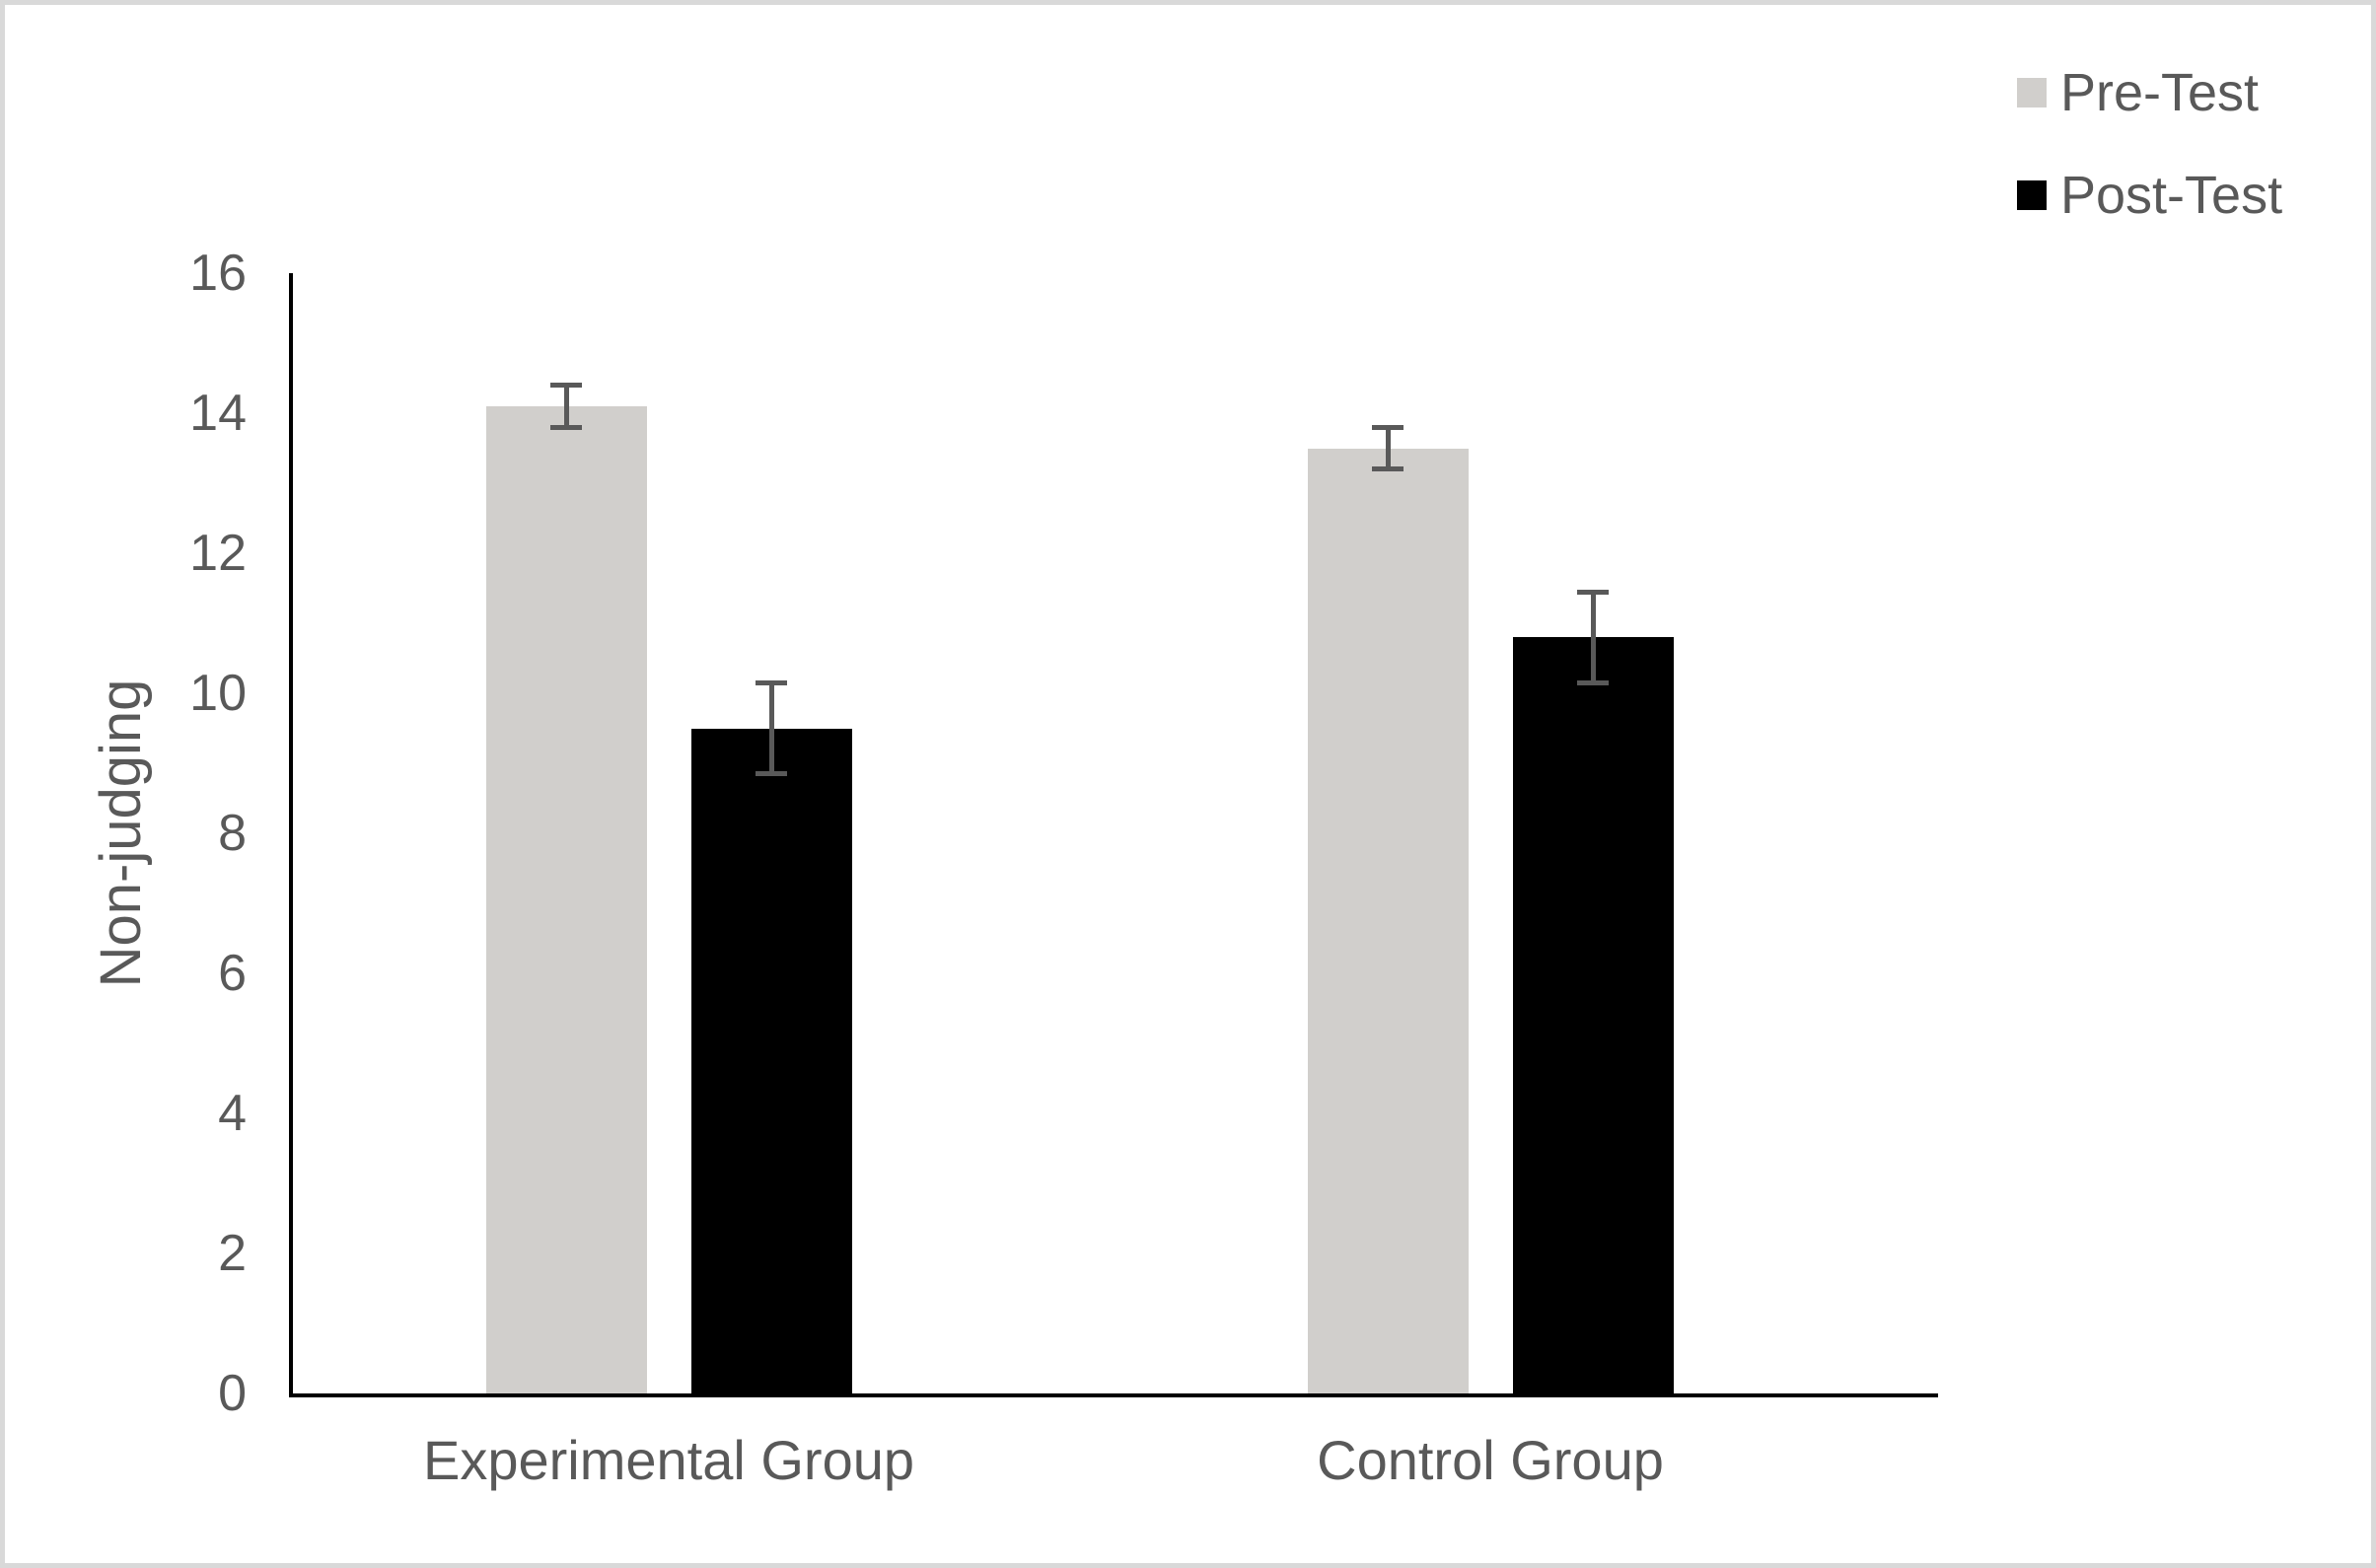 The image size is (2376, 1568). I want to click on y-tick-label: 0, so click(232, 1393).